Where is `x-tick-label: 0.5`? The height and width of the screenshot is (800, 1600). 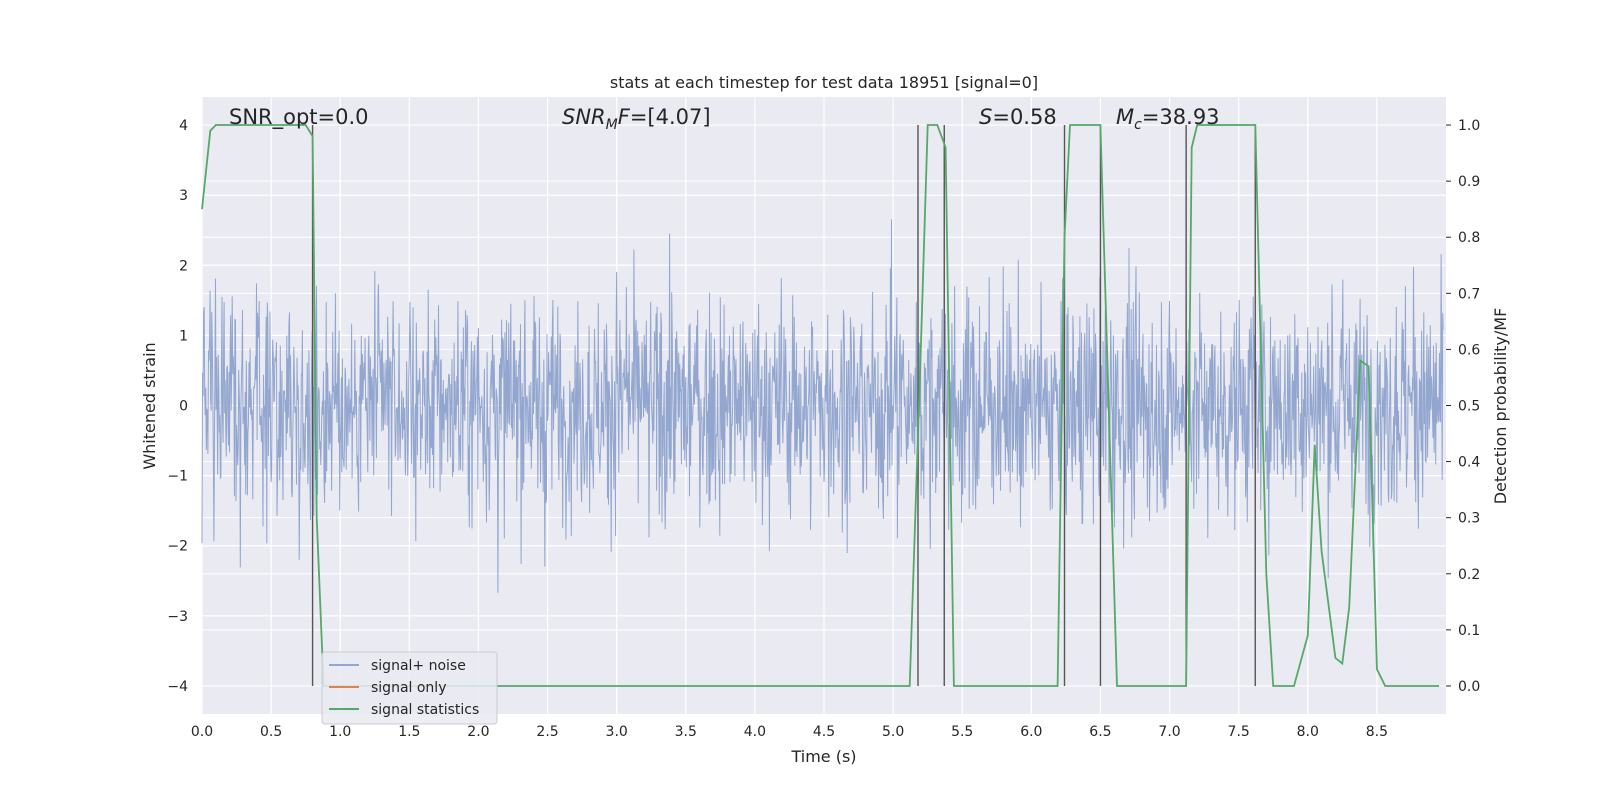
x-tick-label: 0.5 is located at coordinates (271, 732).